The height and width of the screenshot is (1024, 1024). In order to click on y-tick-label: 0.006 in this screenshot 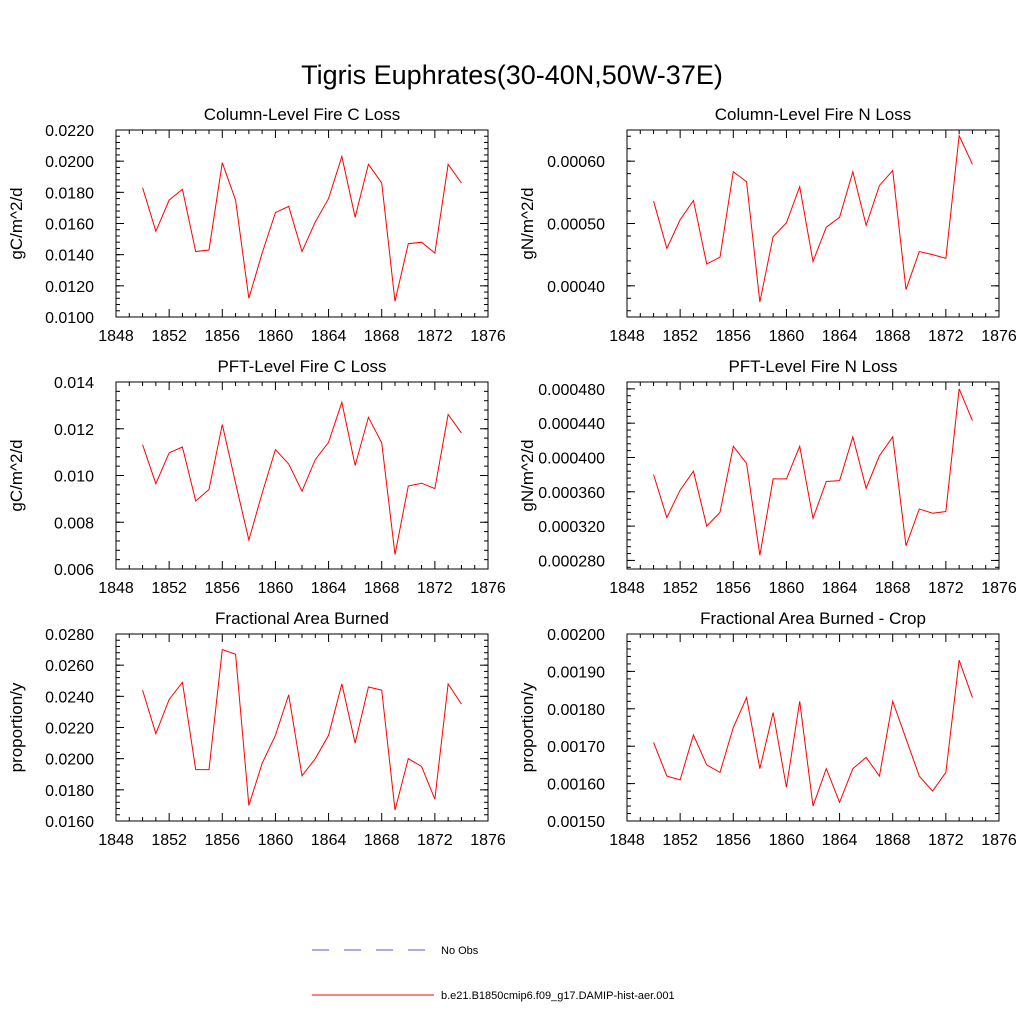, I will do `click(74, 570)`.